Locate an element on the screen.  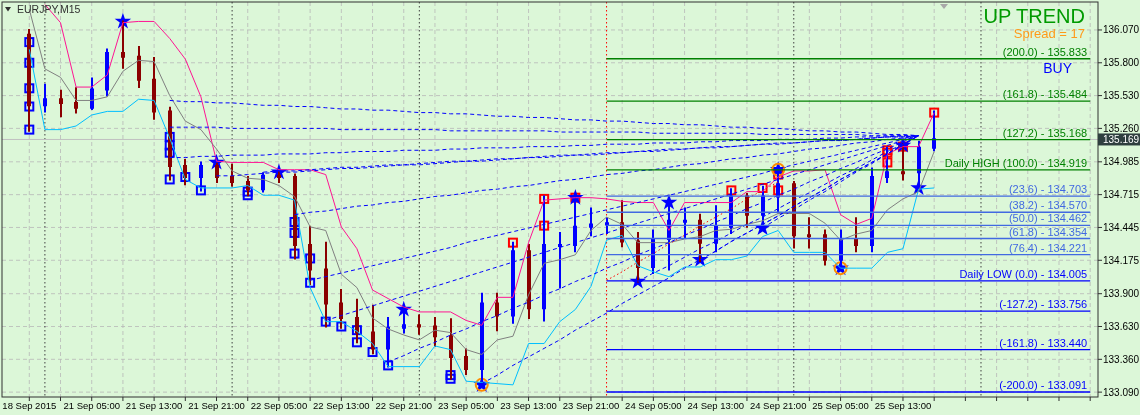
series-label: (200.0) - 135.833 is located at coordinates (1045, 51).